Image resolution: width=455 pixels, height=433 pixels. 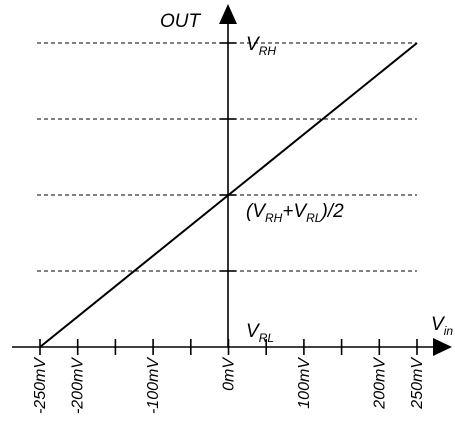 What do you see at coordinates (331, 211) in the screenshot?
I see `y-level-label-tail: )/2` at bounding box center [331, 211].